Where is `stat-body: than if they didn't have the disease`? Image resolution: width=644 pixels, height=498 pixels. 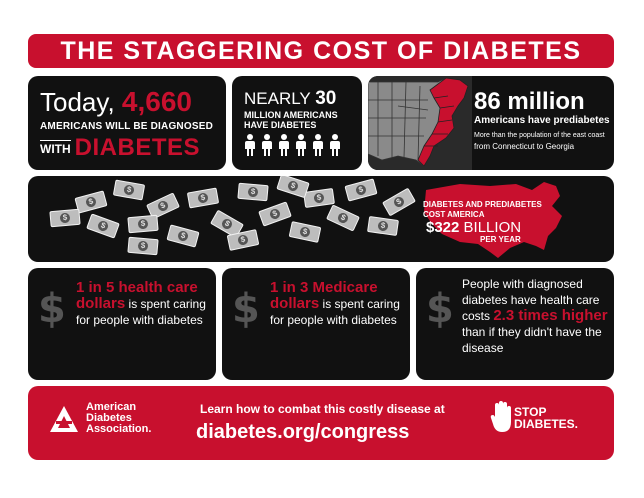 stat-body: than if they didn't have the disease is located at coordinates (532, 340).